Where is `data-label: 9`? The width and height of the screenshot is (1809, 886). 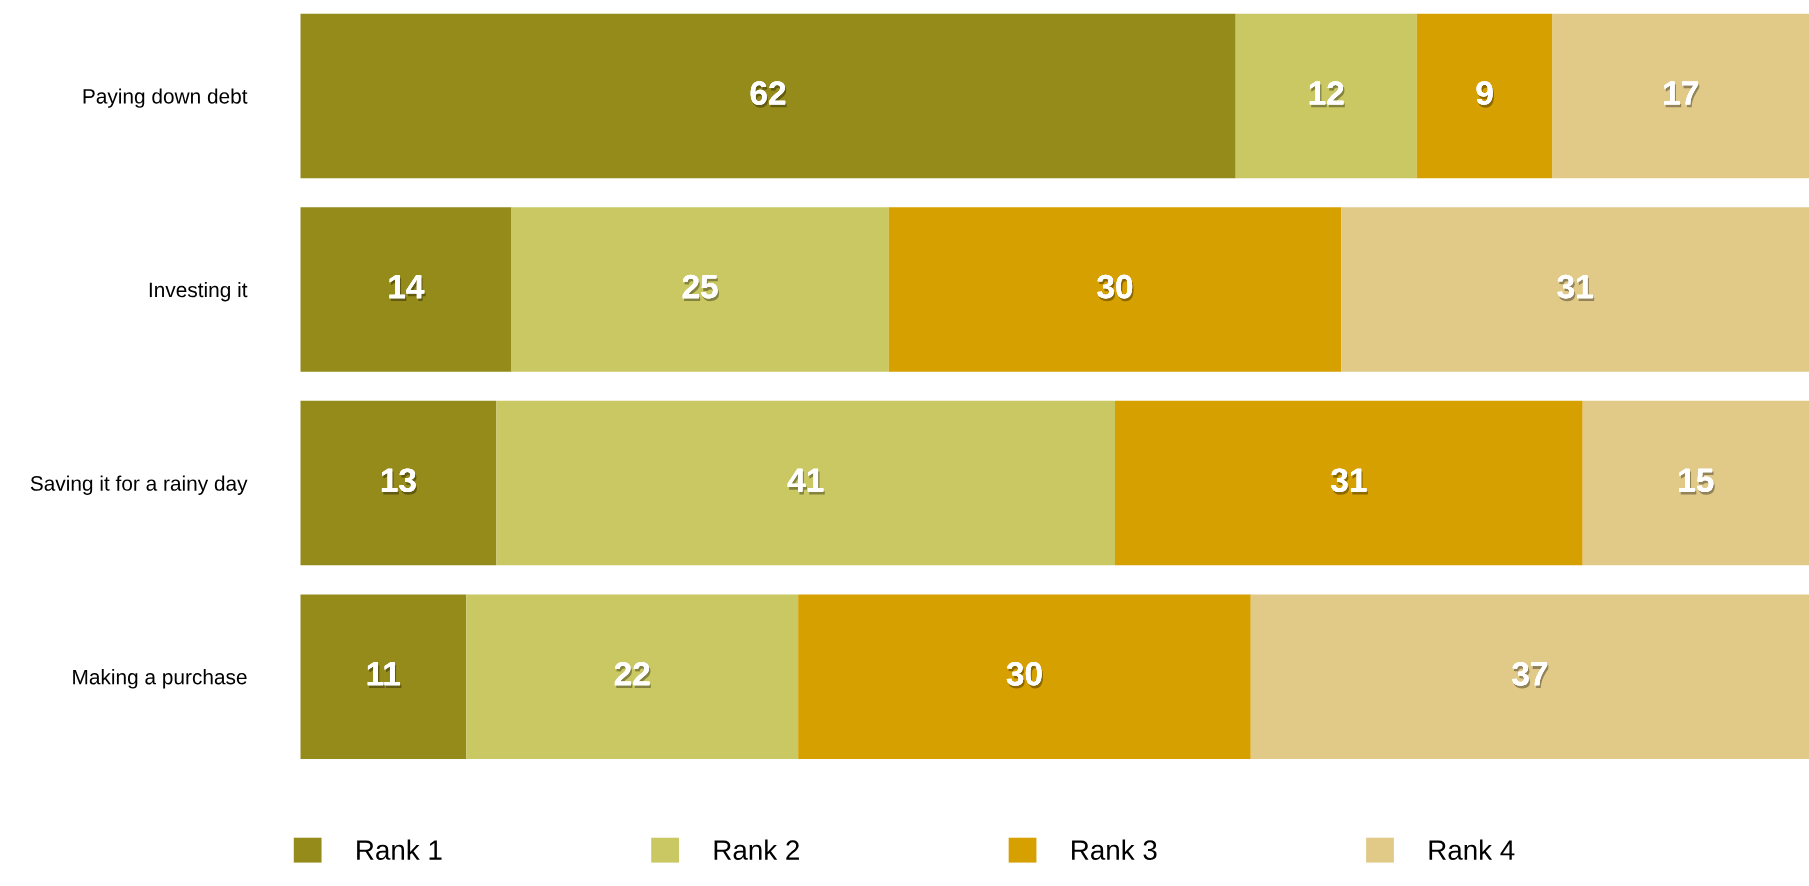 data-label: 9 is located at coordinates (1485, 94).